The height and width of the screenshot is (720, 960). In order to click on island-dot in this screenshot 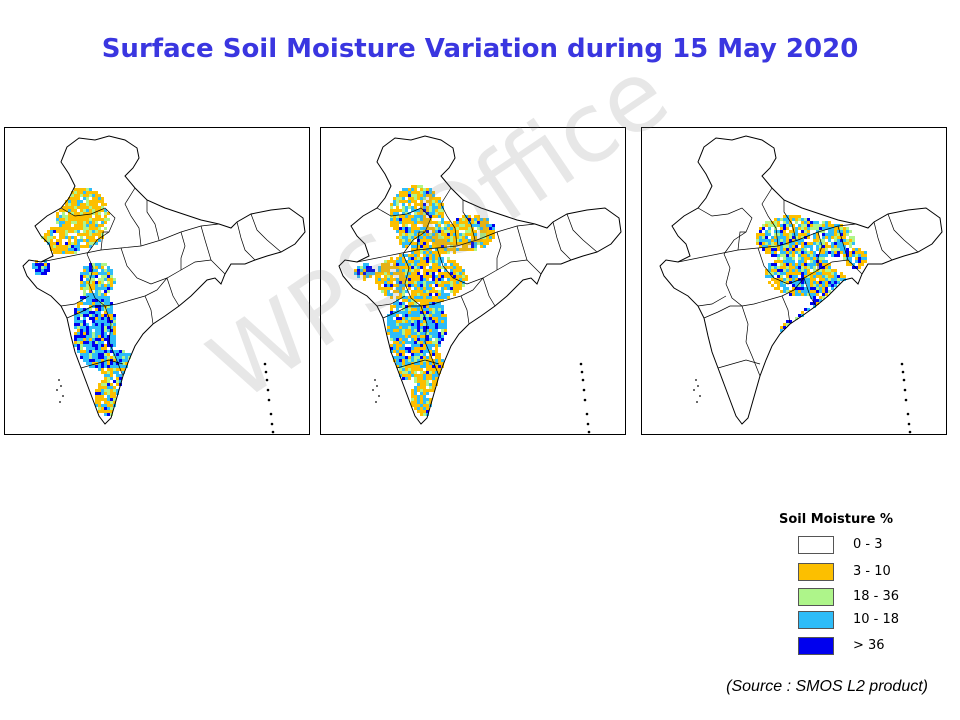, I will do `click(271, 414)`.